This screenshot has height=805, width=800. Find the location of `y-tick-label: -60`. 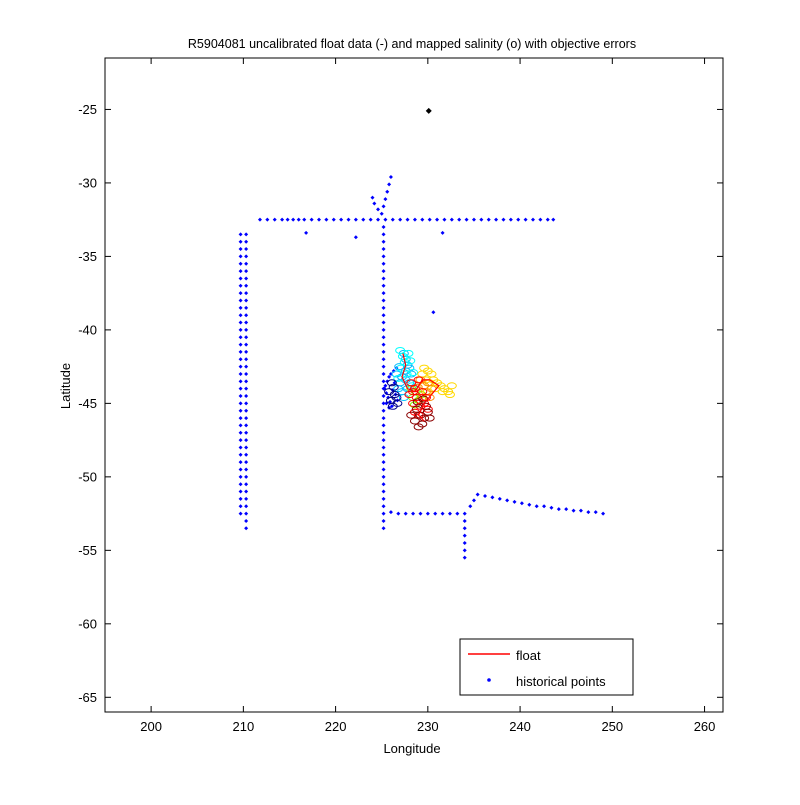

y-tick-label: -60 is located at coordinates (87, 623).